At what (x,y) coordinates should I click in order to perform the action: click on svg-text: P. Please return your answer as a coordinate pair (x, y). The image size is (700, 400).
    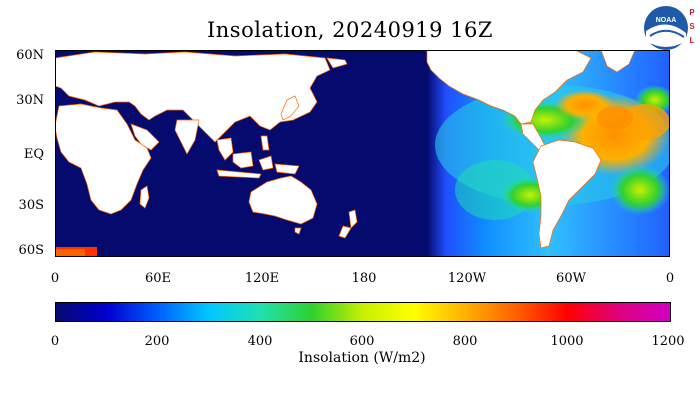
    Looking at the image, I should click on (692, 12).